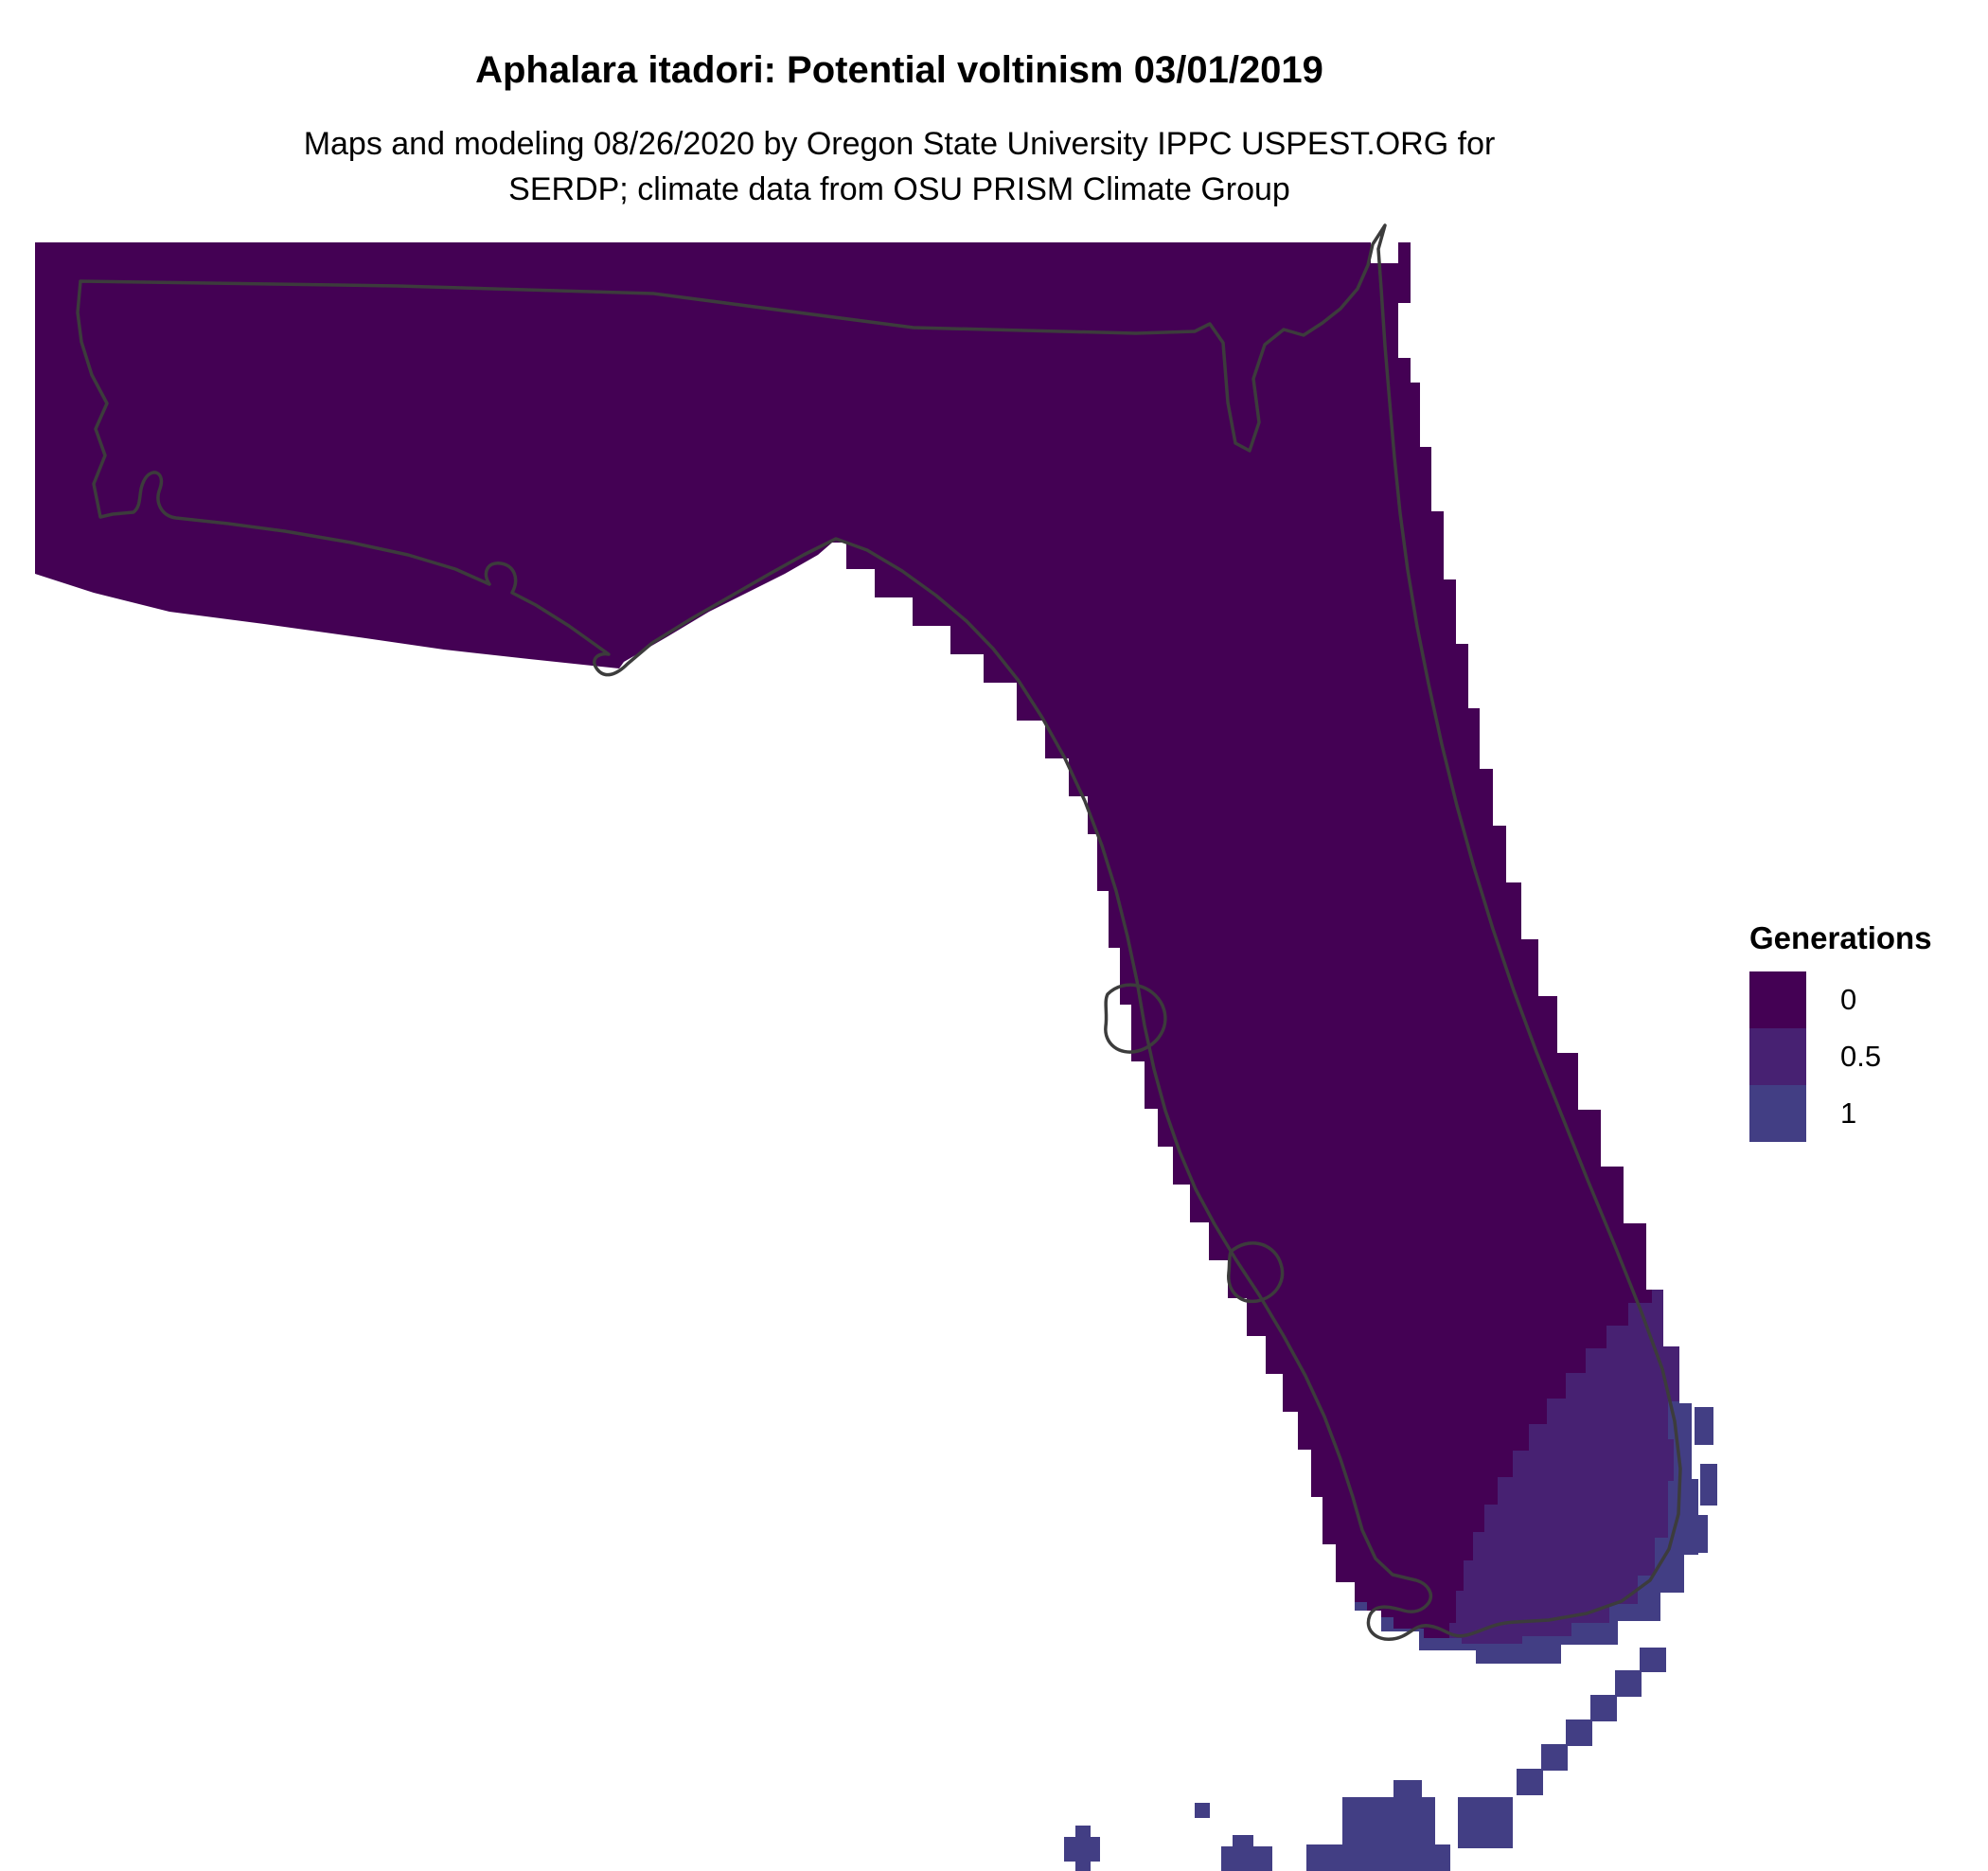 The width and height of the screenshot is (1988, 1871). Describe the element at coordinates (1840, 937) in the screenshot. I see `legend-title: Generations` at that location.